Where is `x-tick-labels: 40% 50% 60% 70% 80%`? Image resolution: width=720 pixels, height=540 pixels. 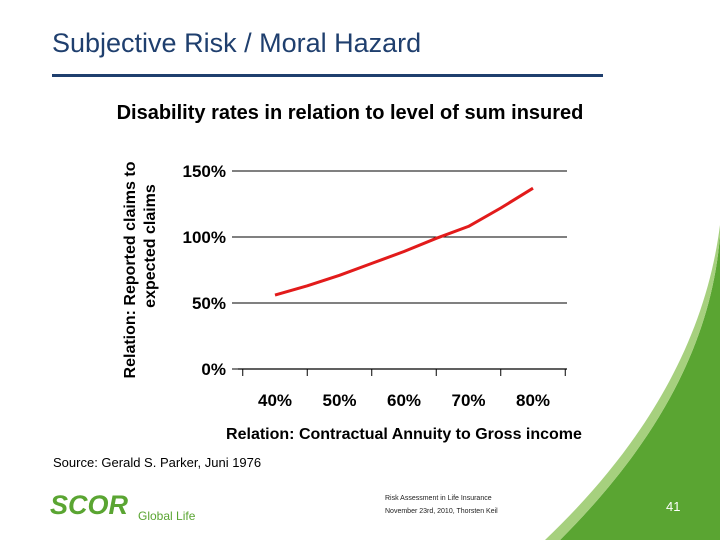 x-tick-labels: 40% 50% 60% 70% 80% is located at coordinates (404, 400).